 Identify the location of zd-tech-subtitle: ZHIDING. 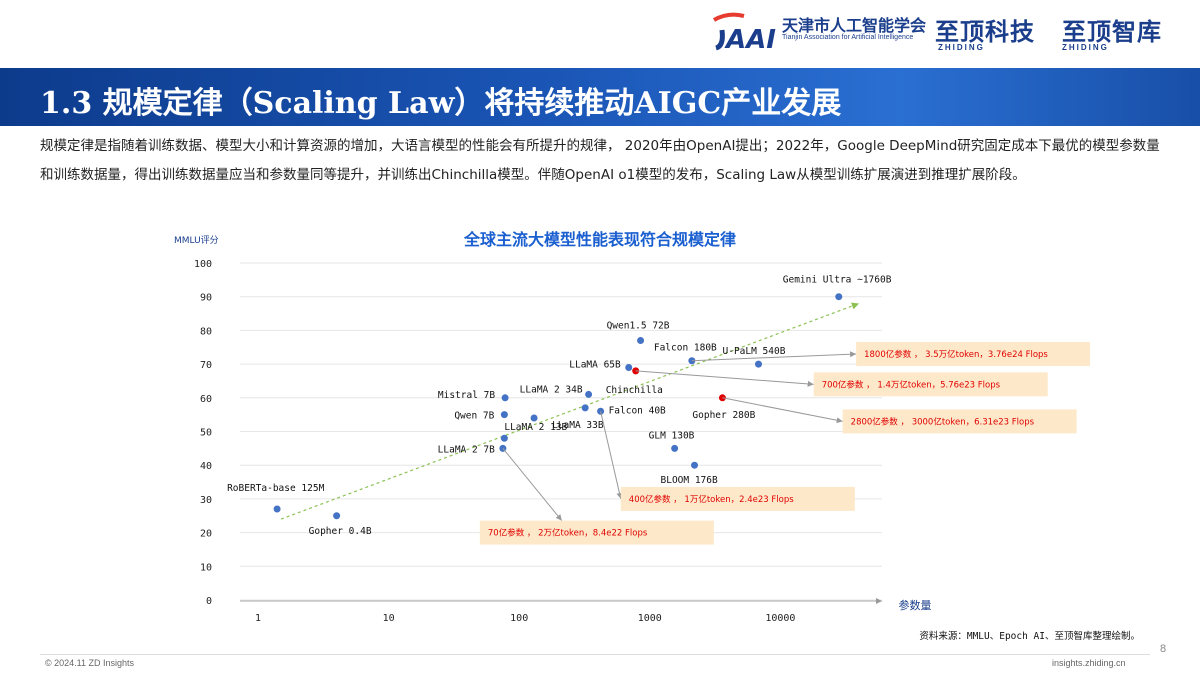
(961, 47).